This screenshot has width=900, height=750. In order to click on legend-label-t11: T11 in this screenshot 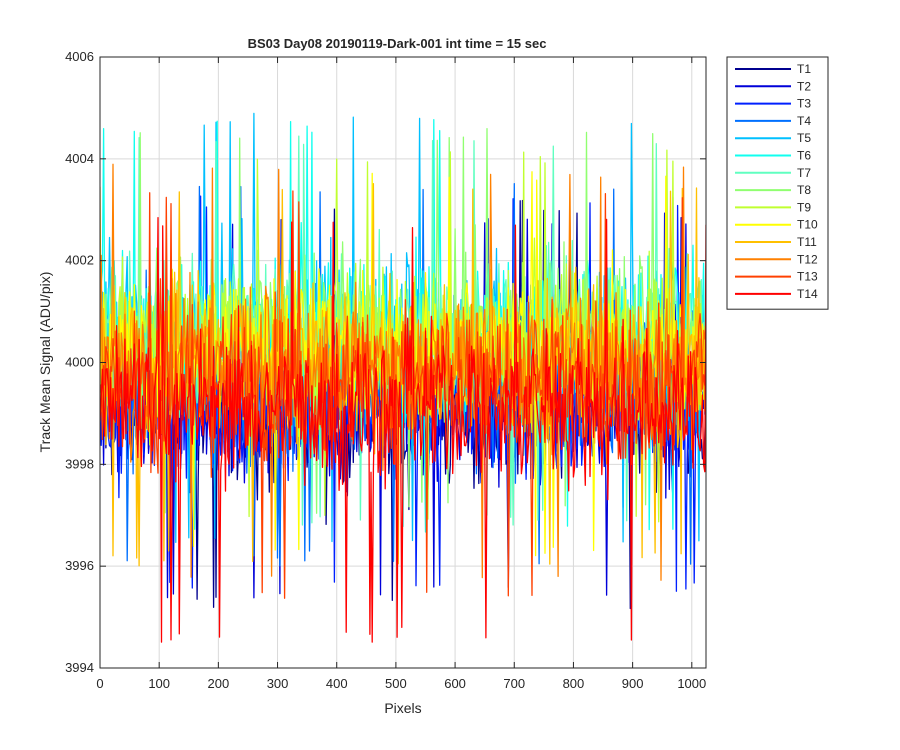, I will do `click(807, 242)`.